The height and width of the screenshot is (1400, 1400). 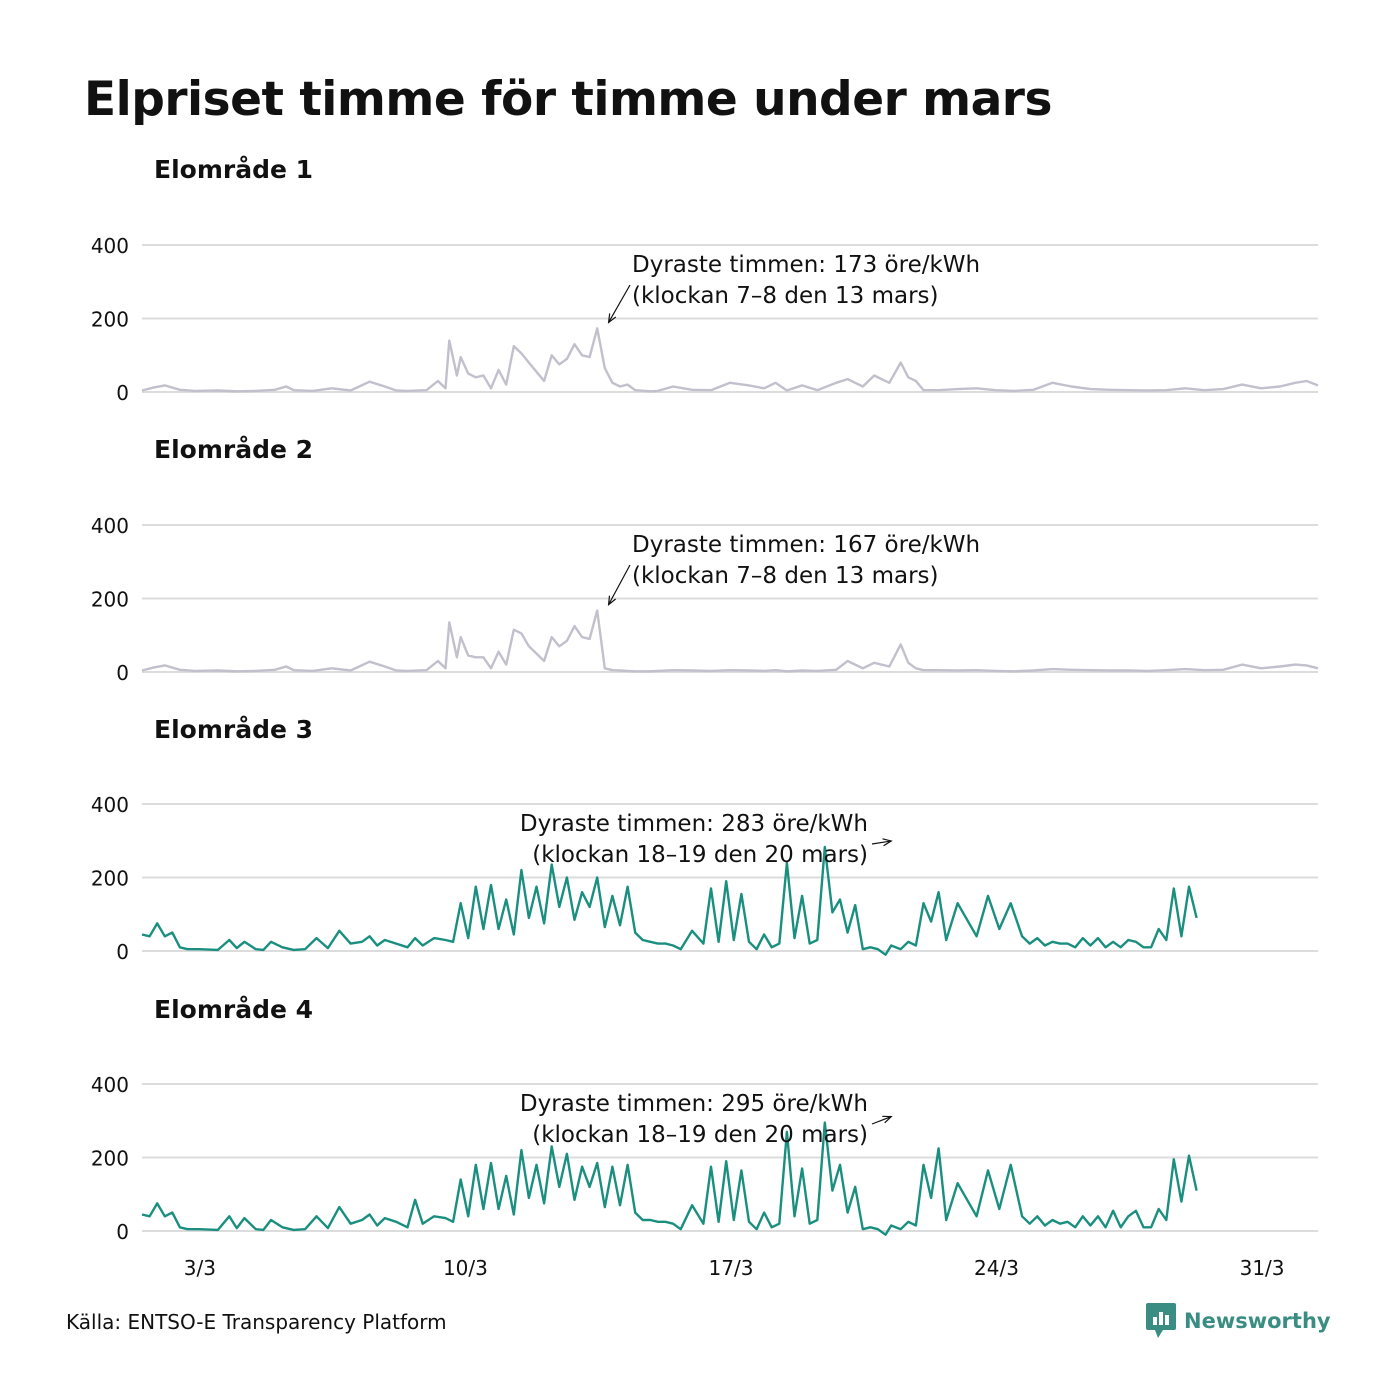 What do you see at coordinates (1161, 1320) in the screenshot?
I see `newsworthy-logo-icon` at bounding box center [1161, 1320].